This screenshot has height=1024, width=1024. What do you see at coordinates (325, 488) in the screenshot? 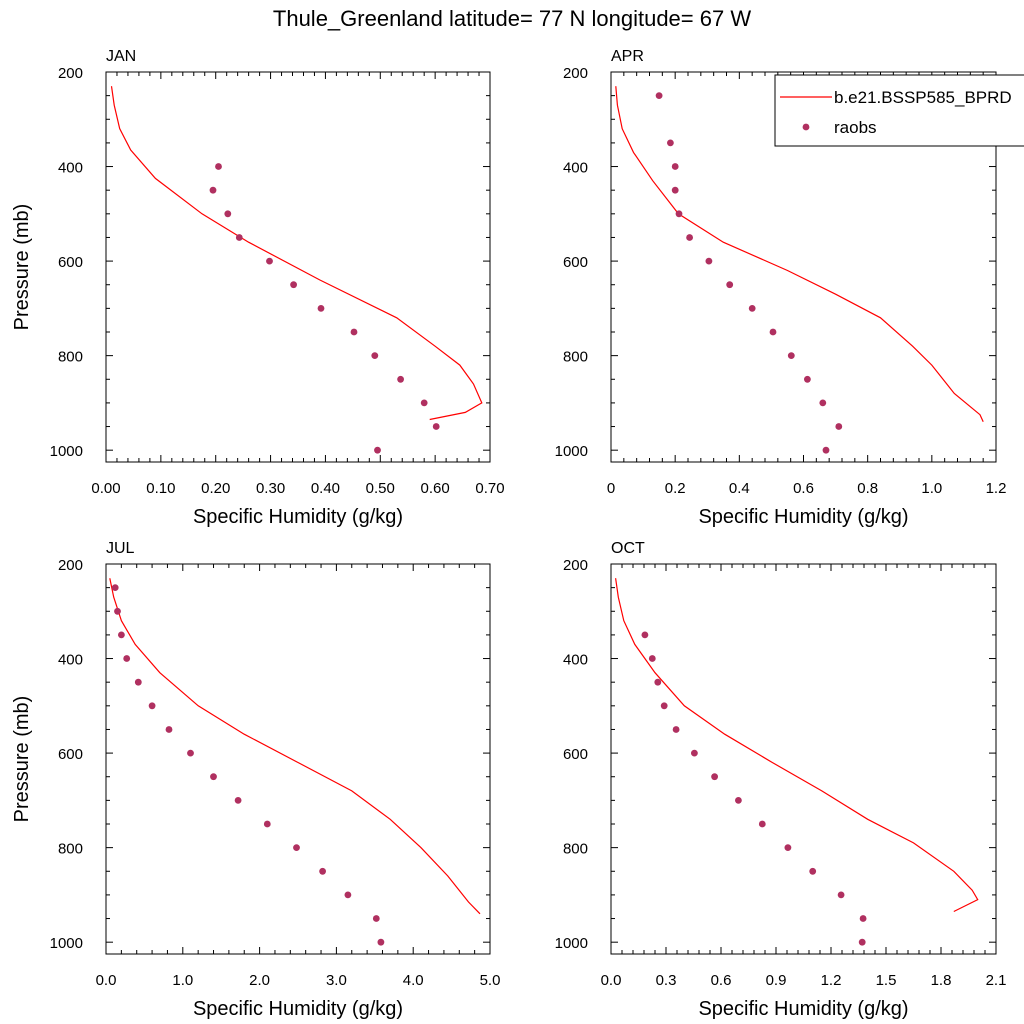
I see `x-tick-label: 0.40` at bounding box center [325, 488].